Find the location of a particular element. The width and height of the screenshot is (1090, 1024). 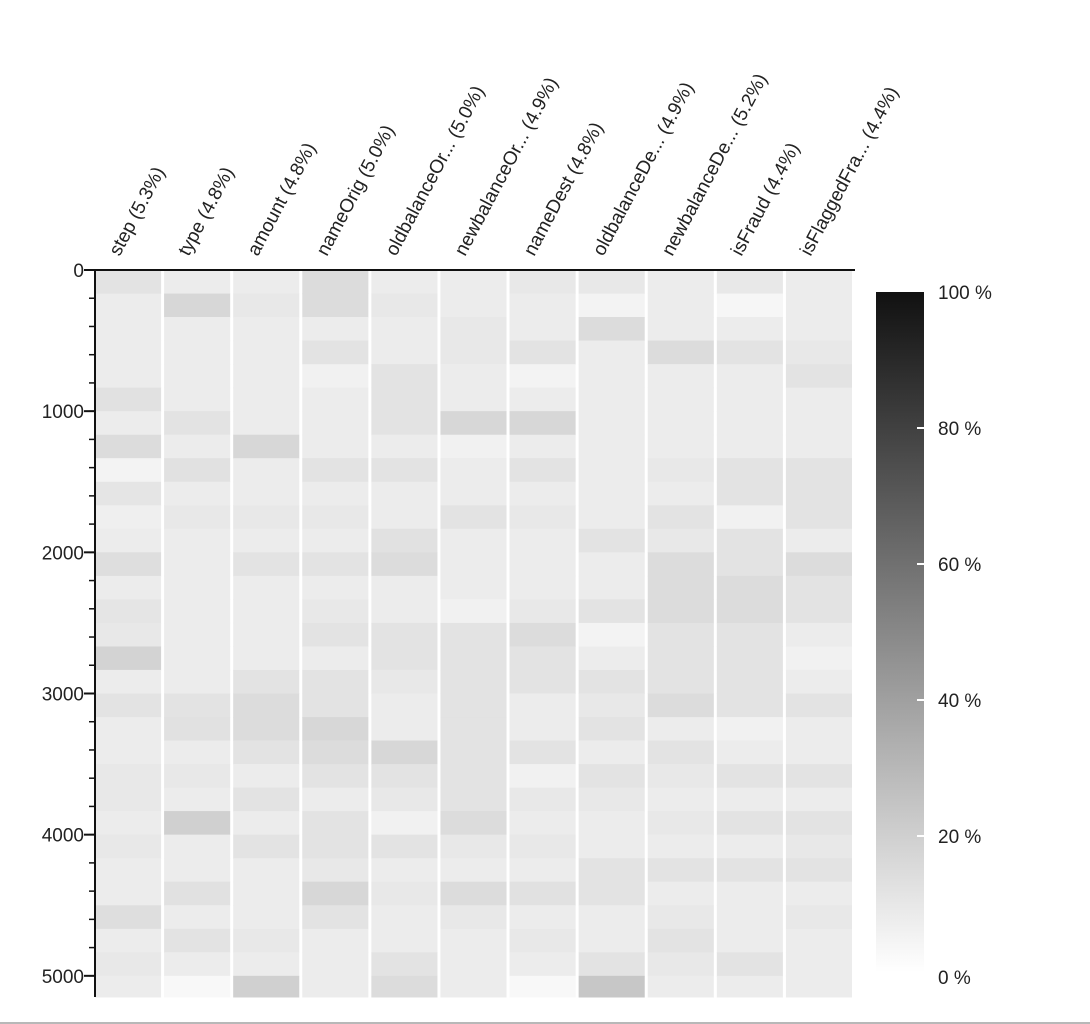

colorbar-tick-label: 20 % is located at coordinates (959, 837).